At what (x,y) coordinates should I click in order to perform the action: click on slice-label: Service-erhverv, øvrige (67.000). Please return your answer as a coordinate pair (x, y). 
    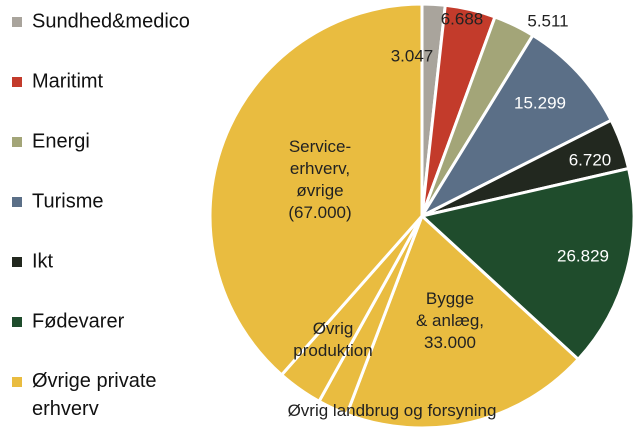
    Looking at the image, I should click on (319, 179).